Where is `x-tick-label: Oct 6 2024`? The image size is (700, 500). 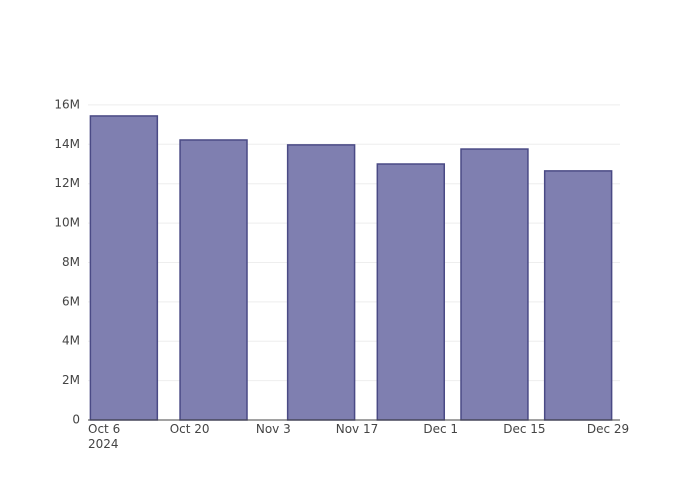
x-tick-label: Oct 6 2024 is located at coordinates (104, 436).